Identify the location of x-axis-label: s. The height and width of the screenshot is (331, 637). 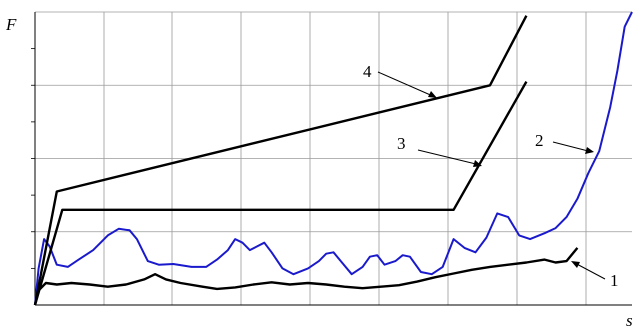
(629, 320).